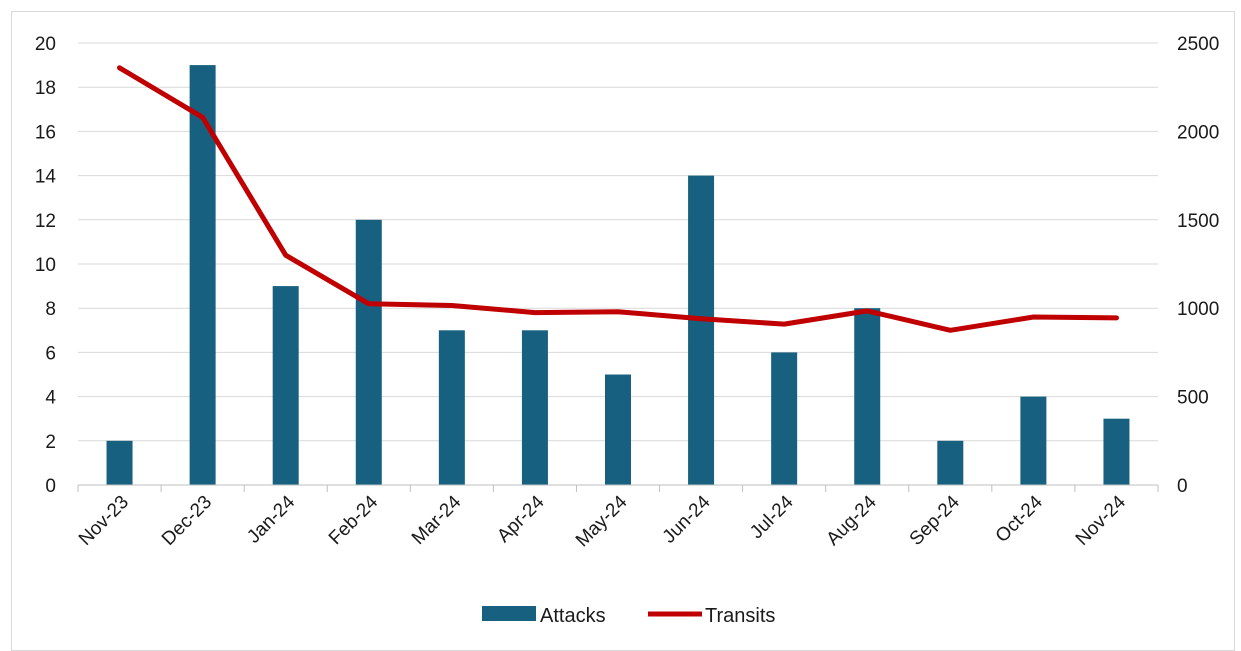  I want to click on x-tick-label: Oct-24, so click(1019, 518).